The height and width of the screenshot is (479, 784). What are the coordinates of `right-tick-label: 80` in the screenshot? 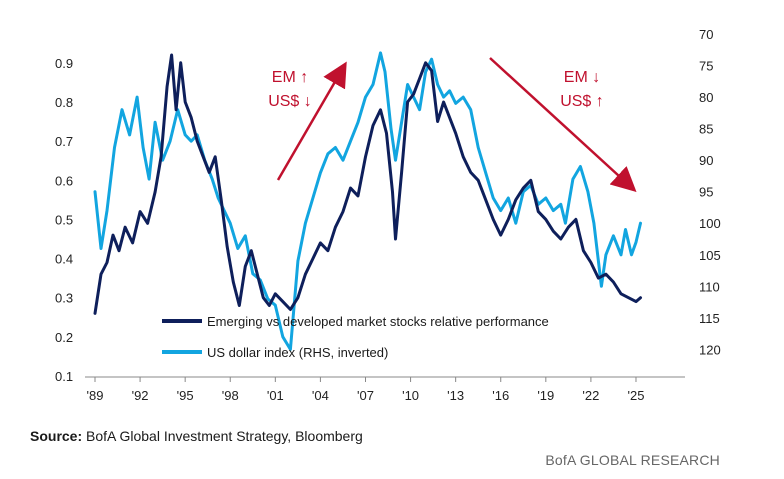 It's located at (706, 97).